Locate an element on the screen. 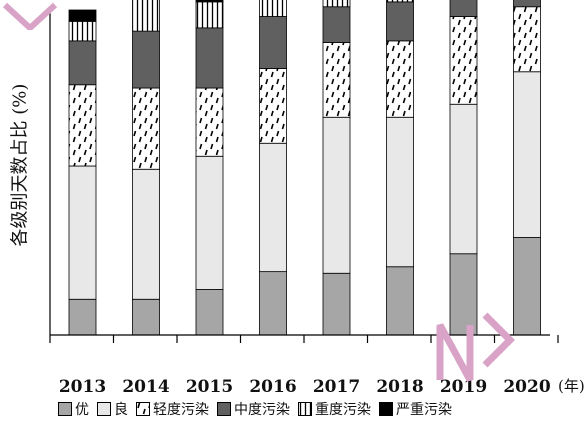 This screenshot has height=424, width=587. x-tick-labels: 2013 2014 2015 2016 2017 2018 2019 2020 is located at coordinates (304, 366).